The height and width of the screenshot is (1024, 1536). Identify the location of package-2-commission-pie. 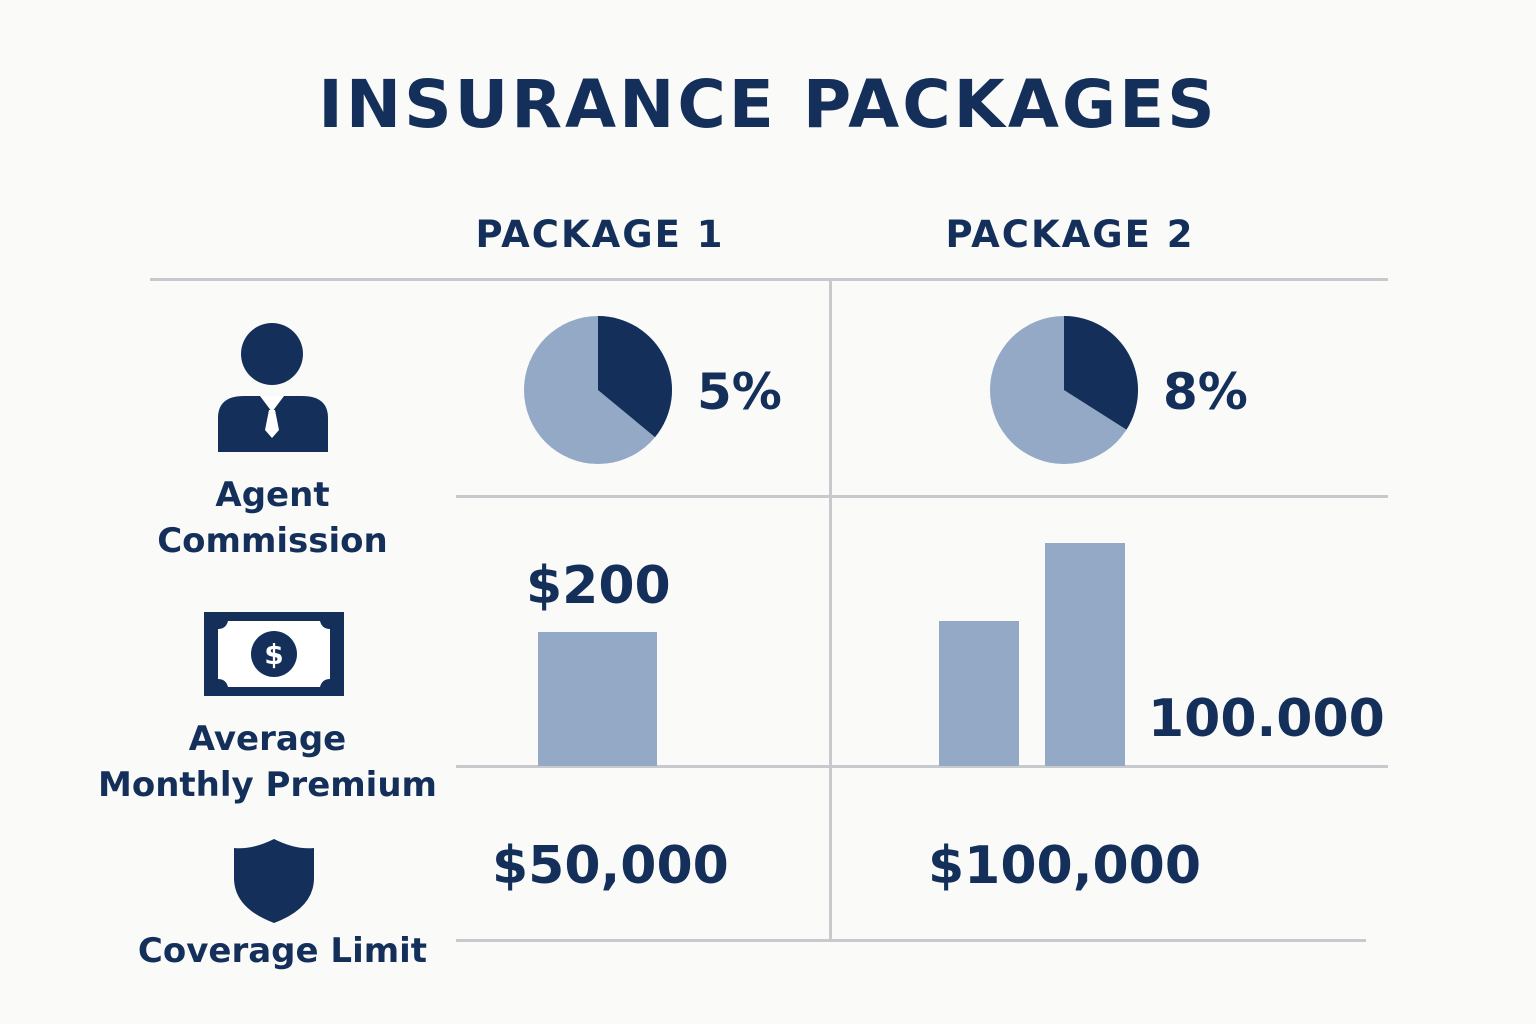
(1064, 390).